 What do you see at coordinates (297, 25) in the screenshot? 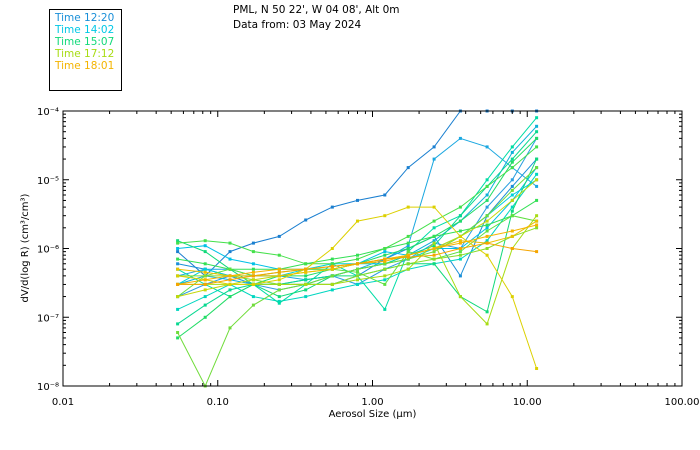
I see `data-date: Data from: 03 May 2024` at bounding box center [297, 25].